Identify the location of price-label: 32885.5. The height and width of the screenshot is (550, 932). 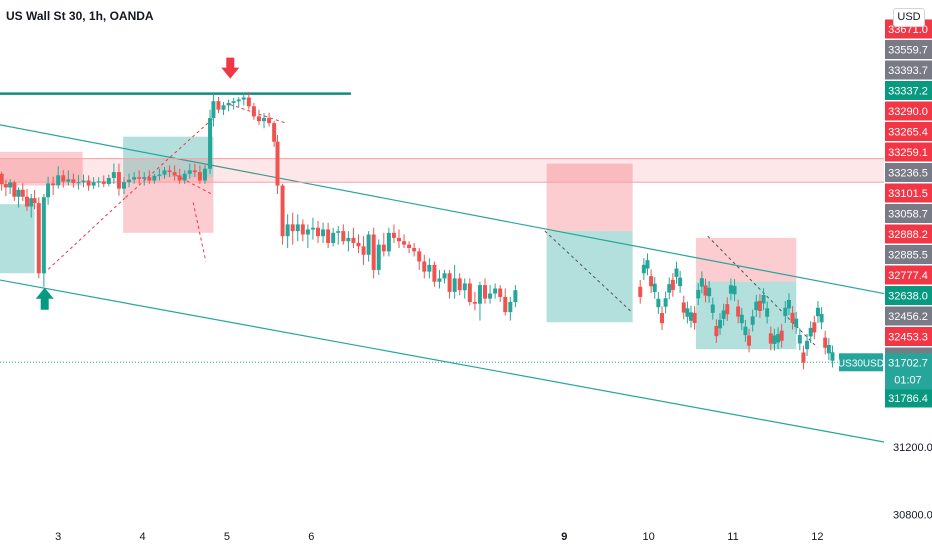
(908, 256).